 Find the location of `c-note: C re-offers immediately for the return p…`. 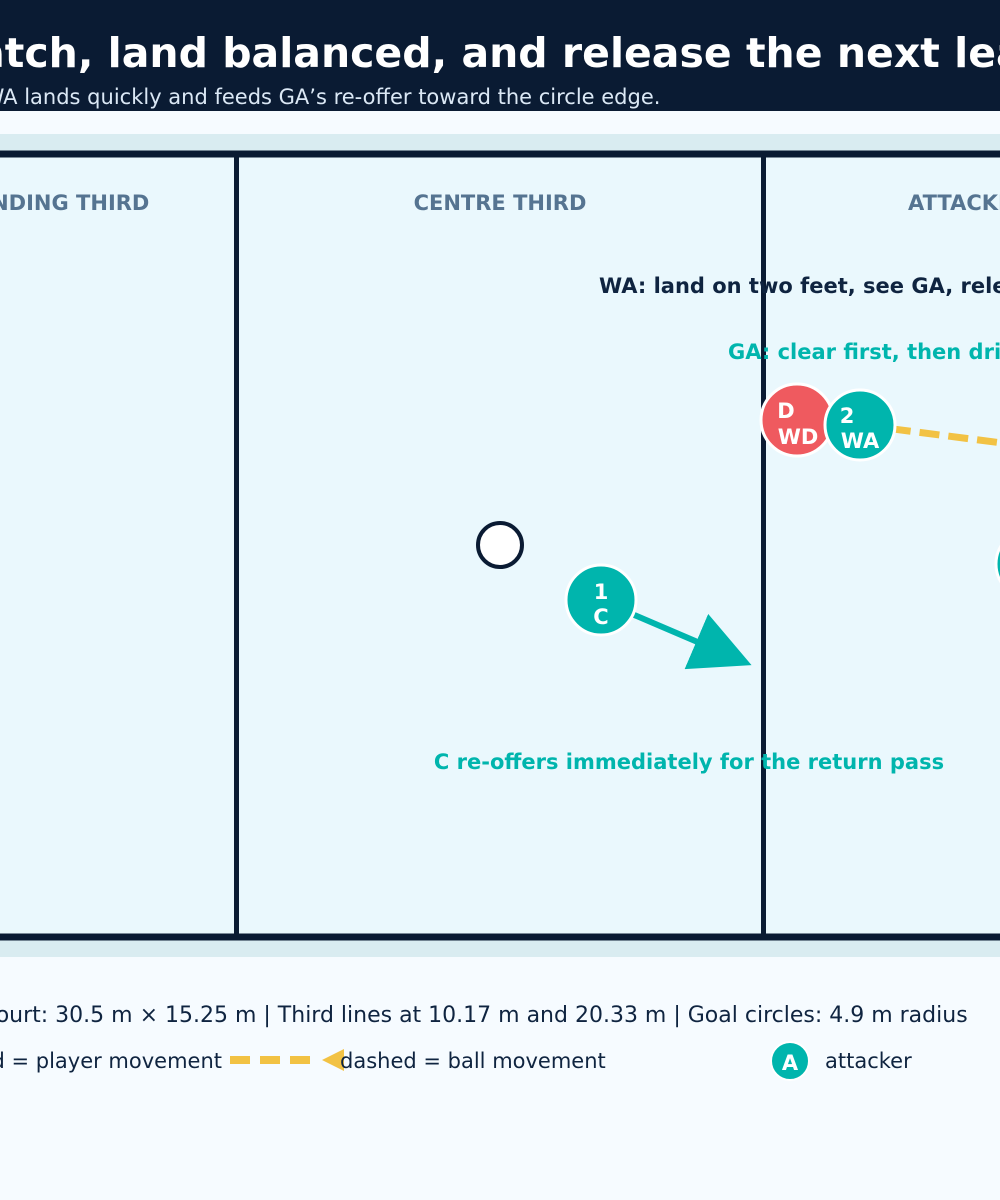

c-note: C re-offers immediately for the return p… is located at coordinates (689, 762).